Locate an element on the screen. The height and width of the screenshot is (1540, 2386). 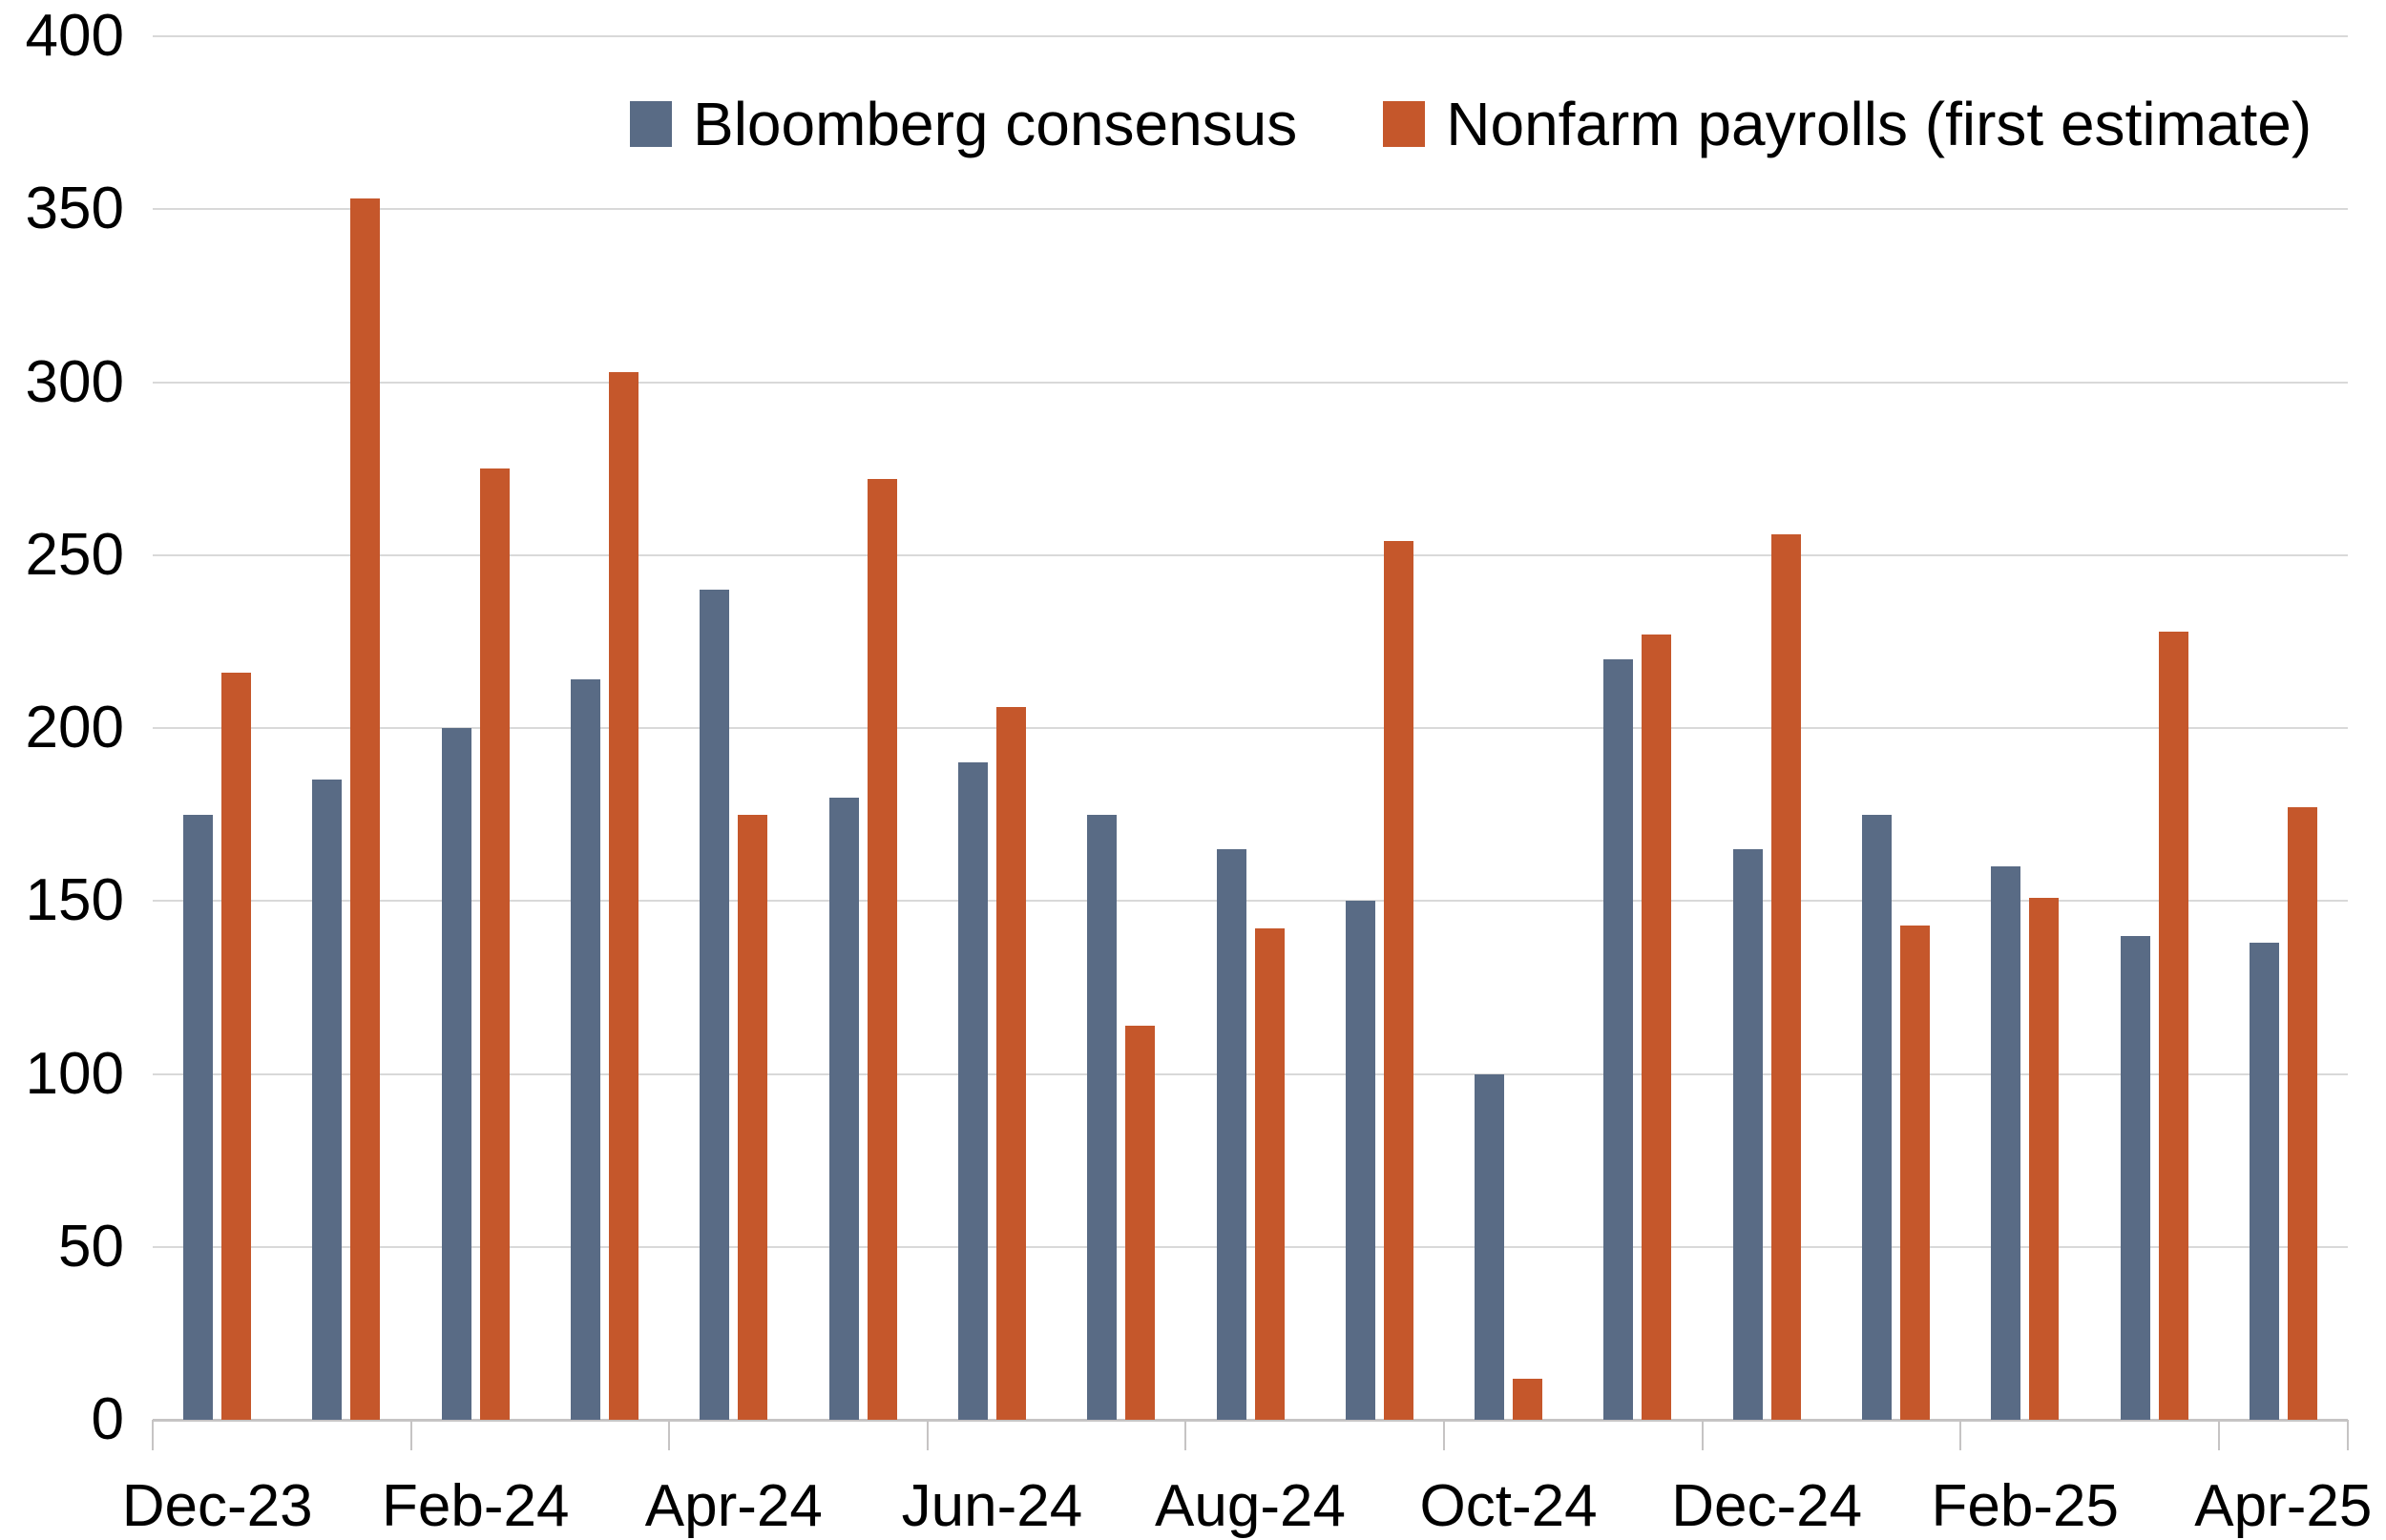
legend-item-payrolls: Nonfarm payrolls (first estimate) is located at coordinates (1847, 125).